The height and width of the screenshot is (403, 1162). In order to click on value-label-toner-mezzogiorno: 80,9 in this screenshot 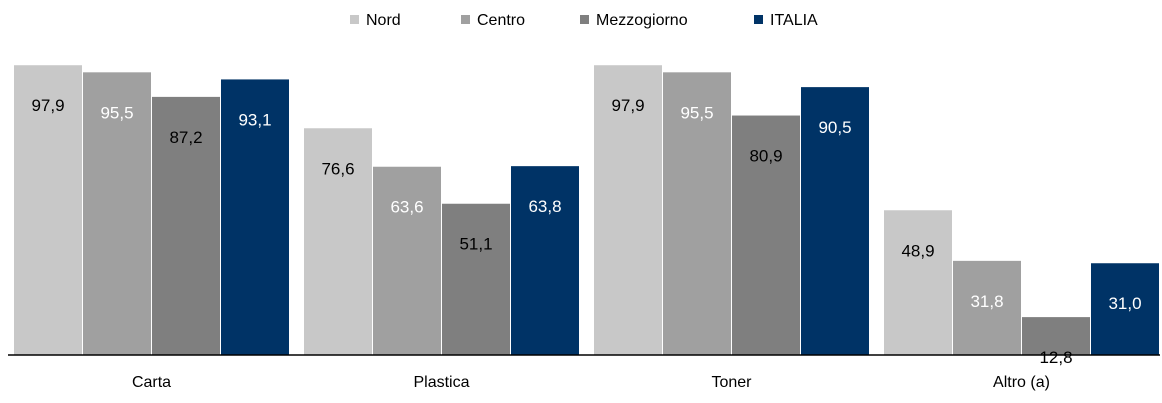, I will do `click(765, 156)`.